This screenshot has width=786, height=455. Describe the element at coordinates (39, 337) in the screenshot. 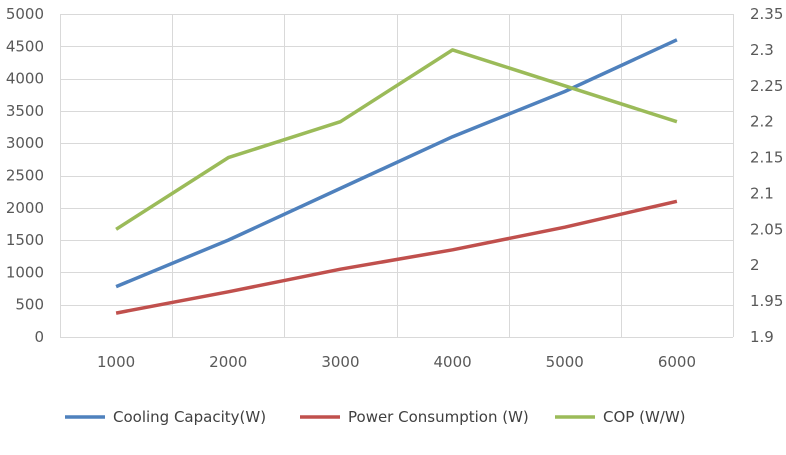

I see `y-tick-label: 0` at that location.